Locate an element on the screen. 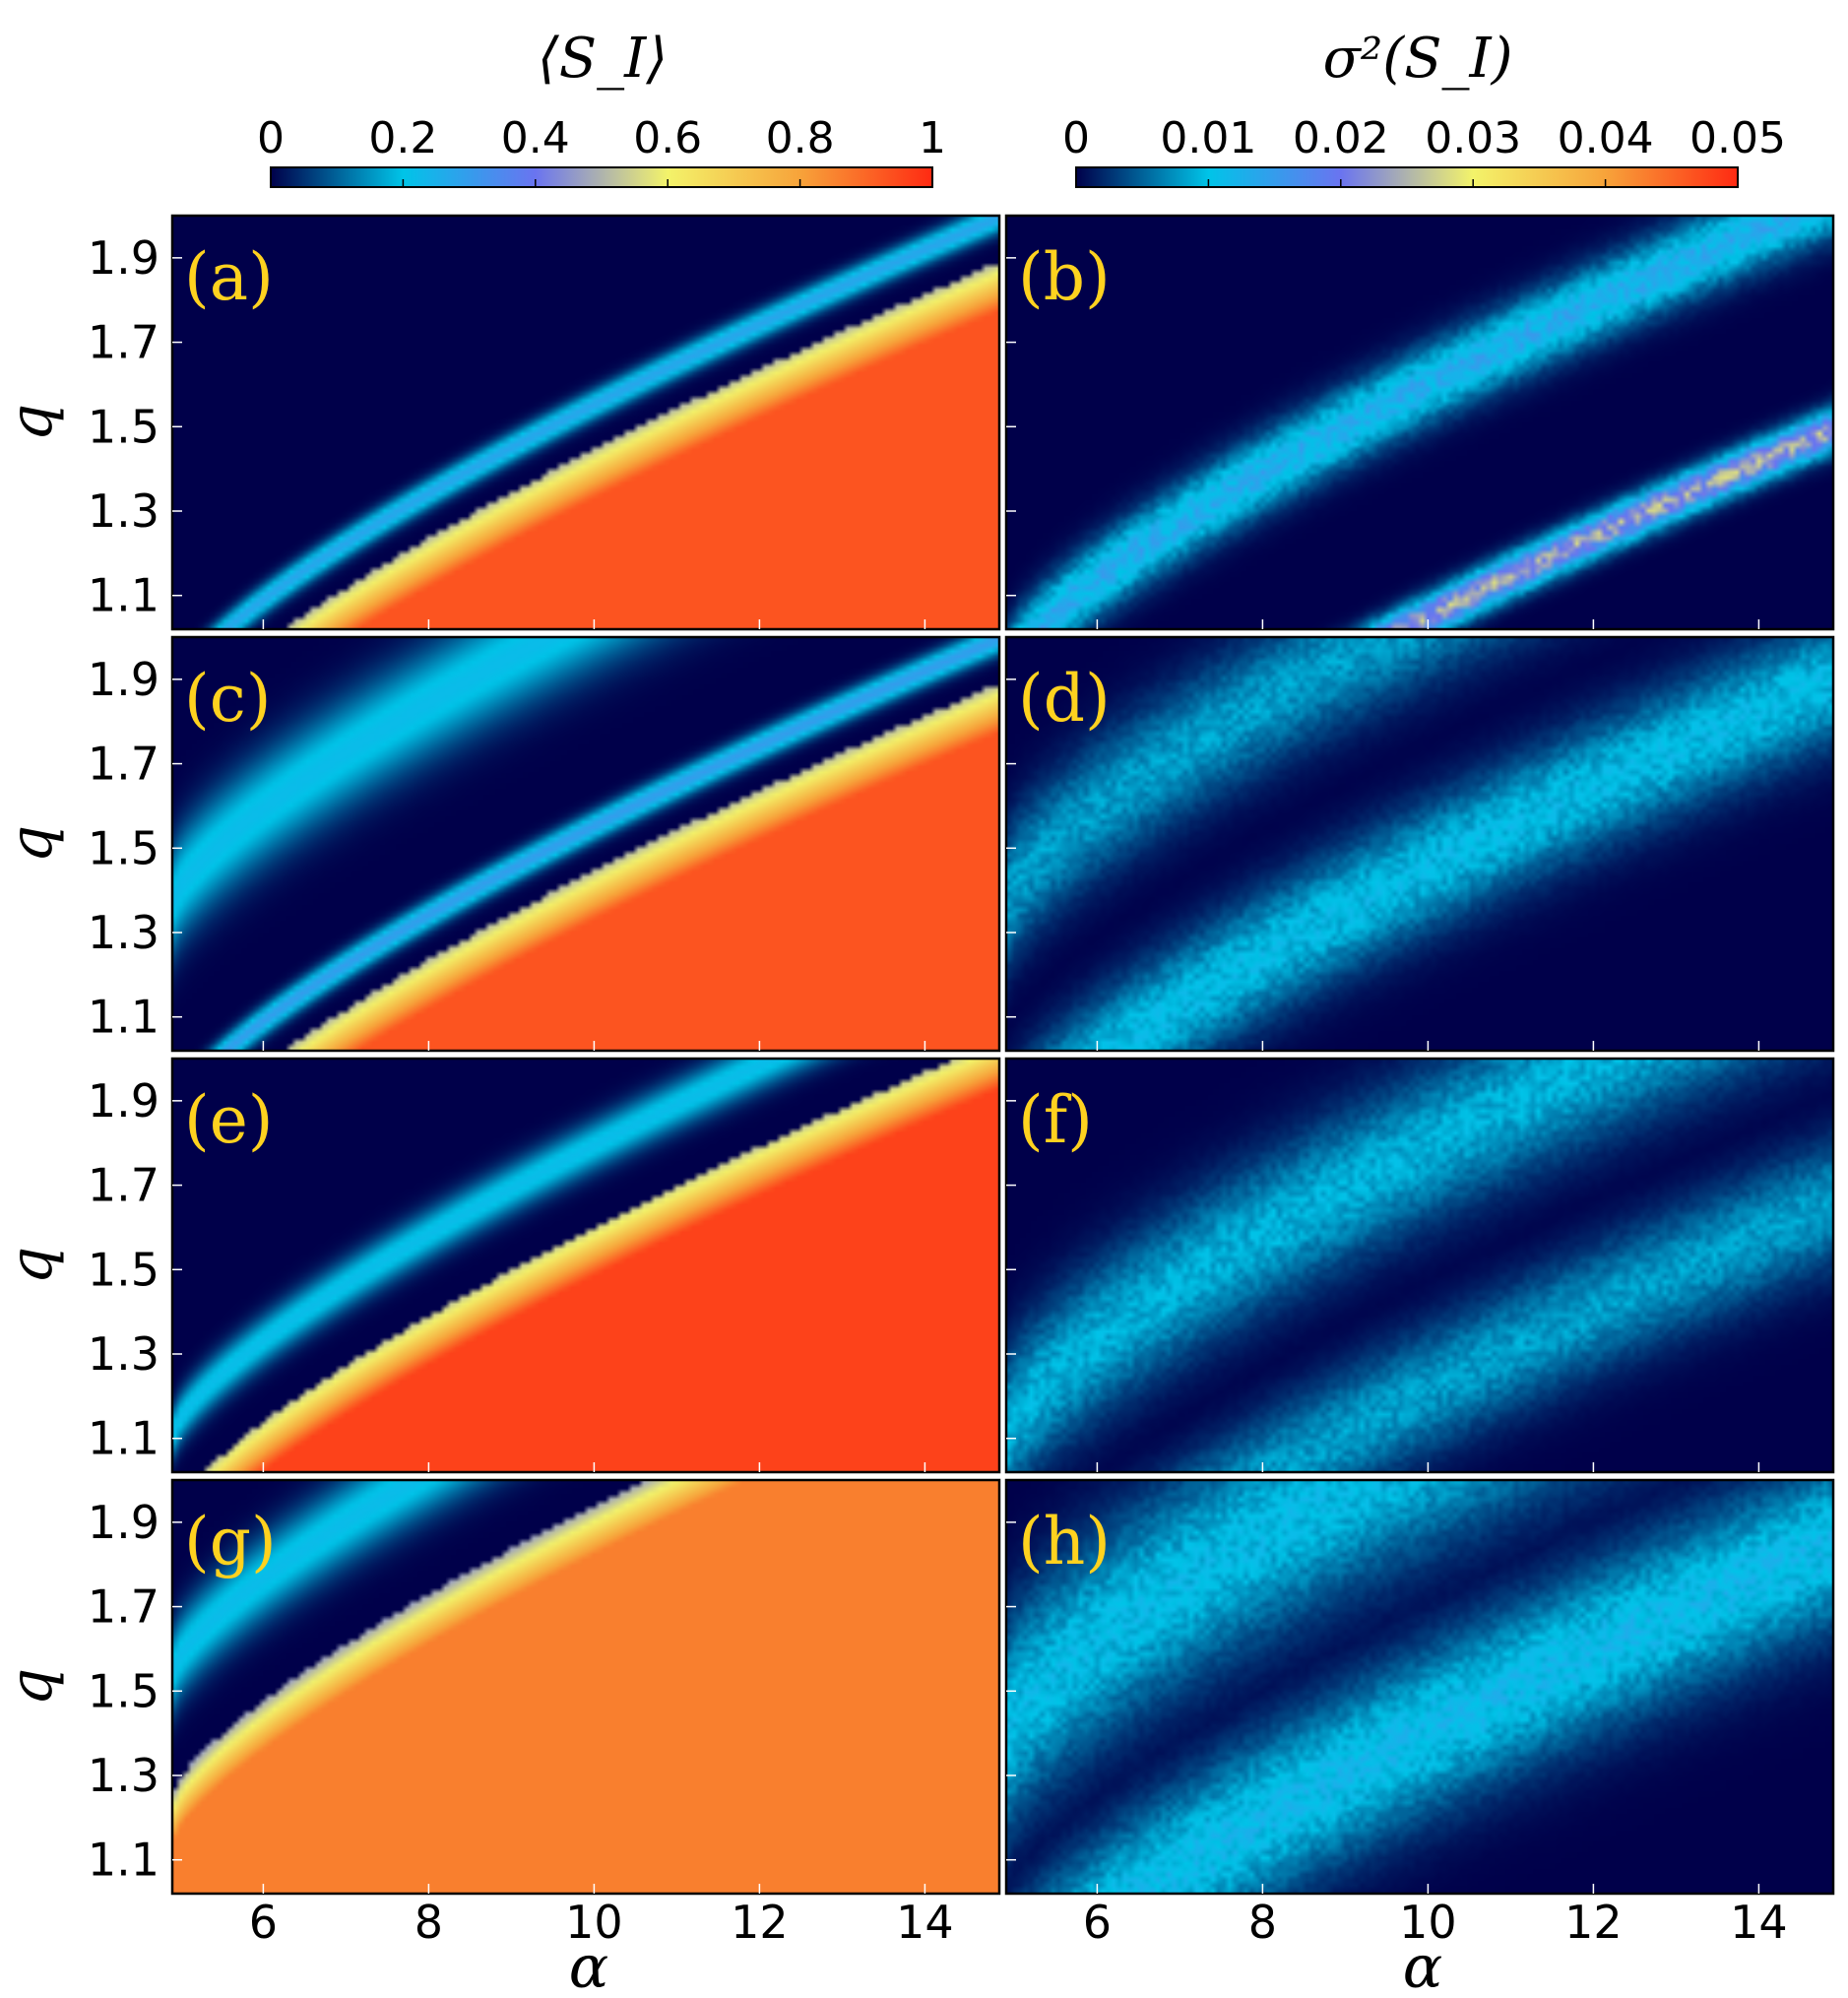  colorbar-tick-label: 0.4 is located at coordinates (535, 138).